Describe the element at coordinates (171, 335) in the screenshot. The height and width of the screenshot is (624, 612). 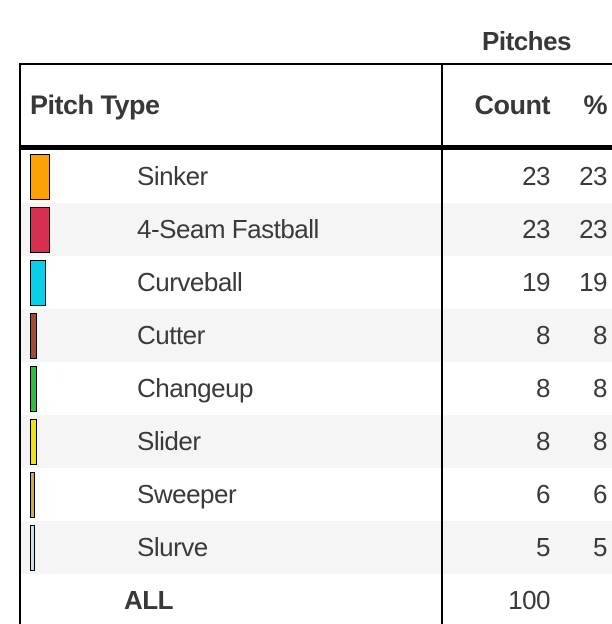
I see `pitch-type-label: Cutter` at that location.